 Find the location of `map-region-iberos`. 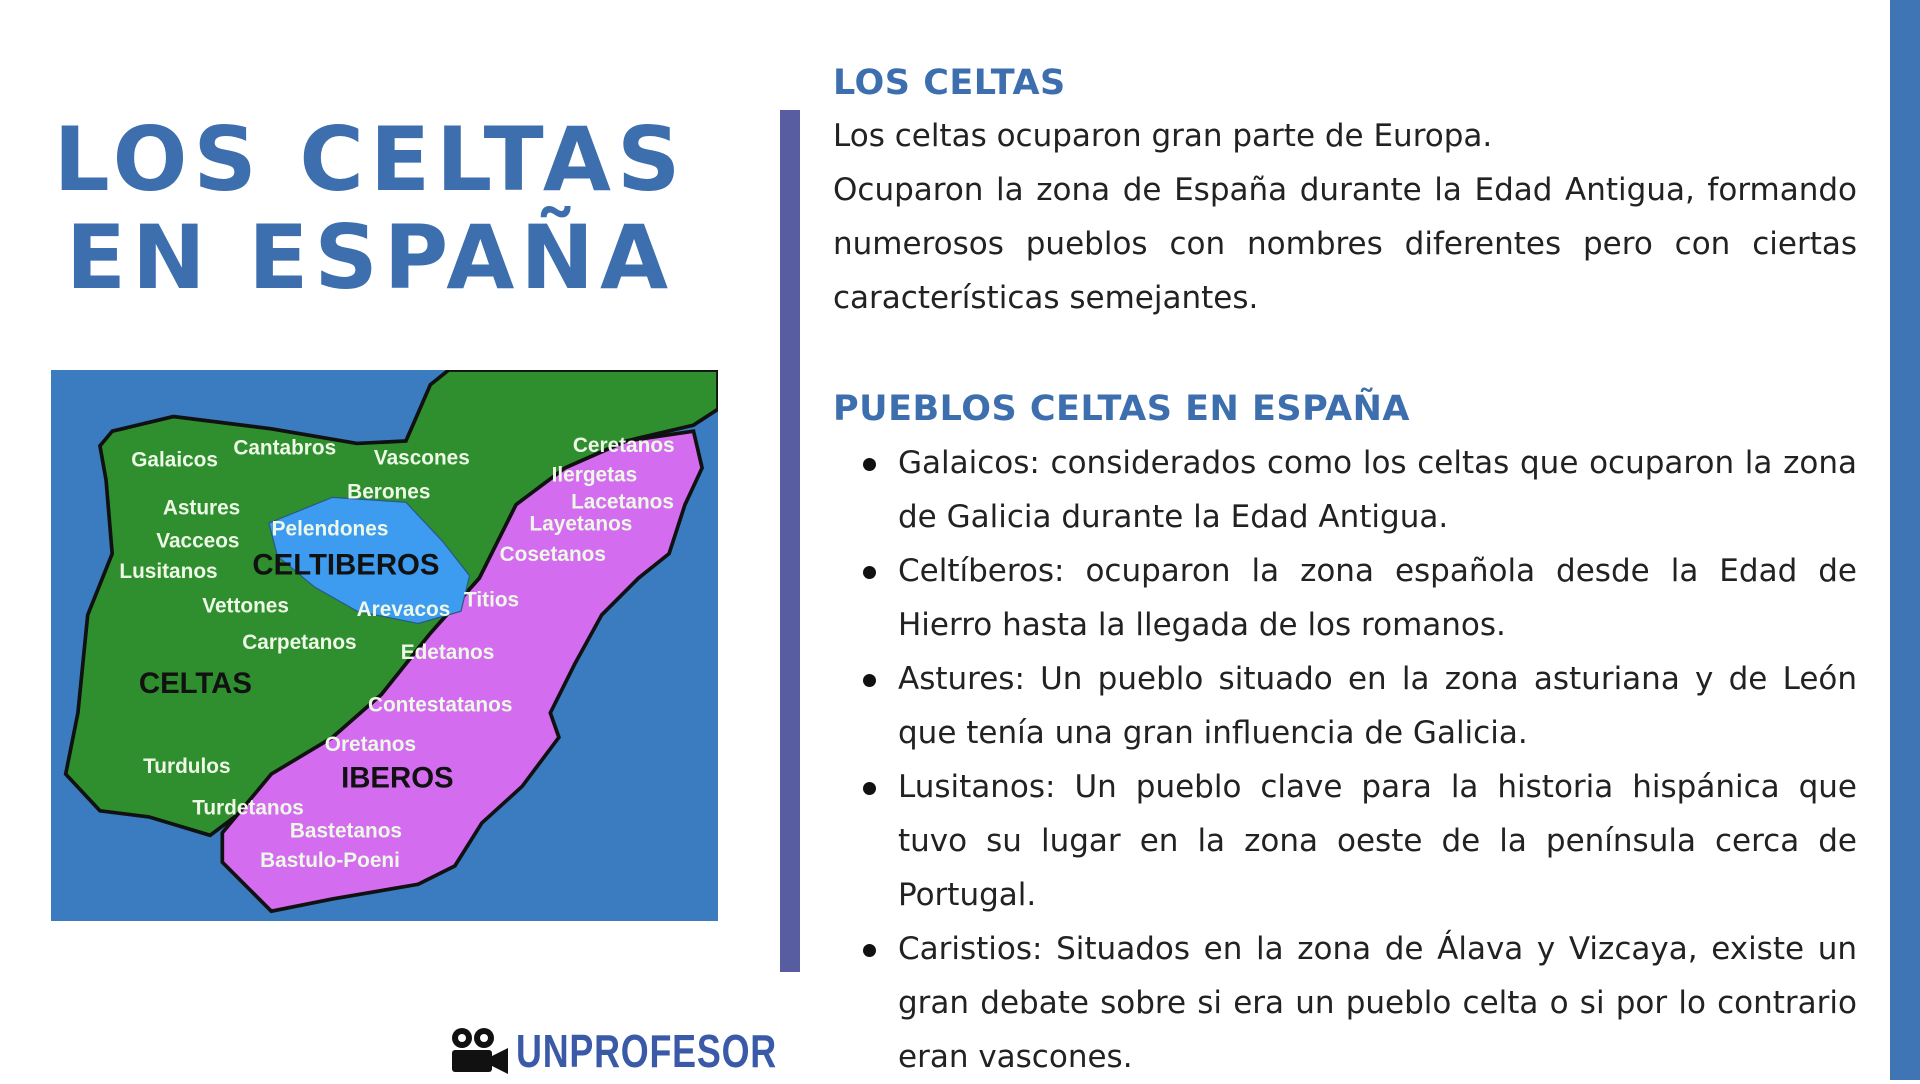

map-region-iberos is located at coordinates (462, 671).